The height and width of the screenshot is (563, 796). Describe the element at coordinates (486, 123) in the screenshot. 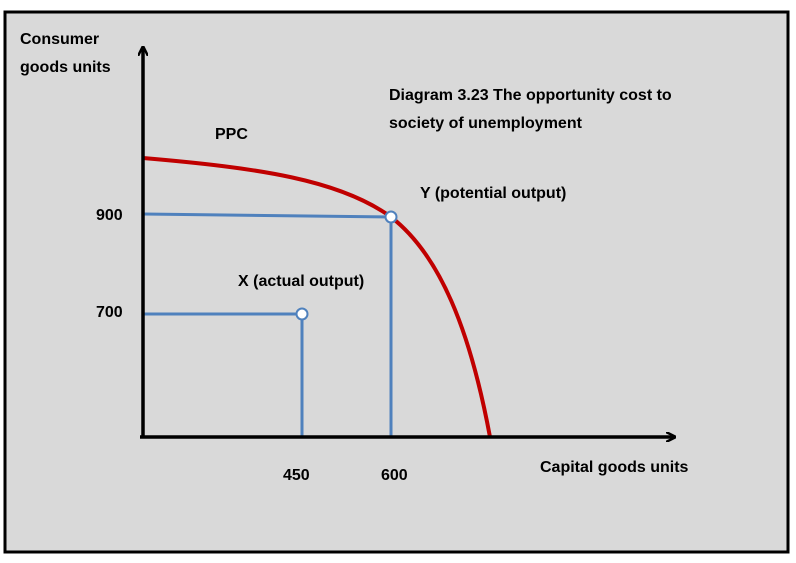

I see `title: society of unemployment` at that location.